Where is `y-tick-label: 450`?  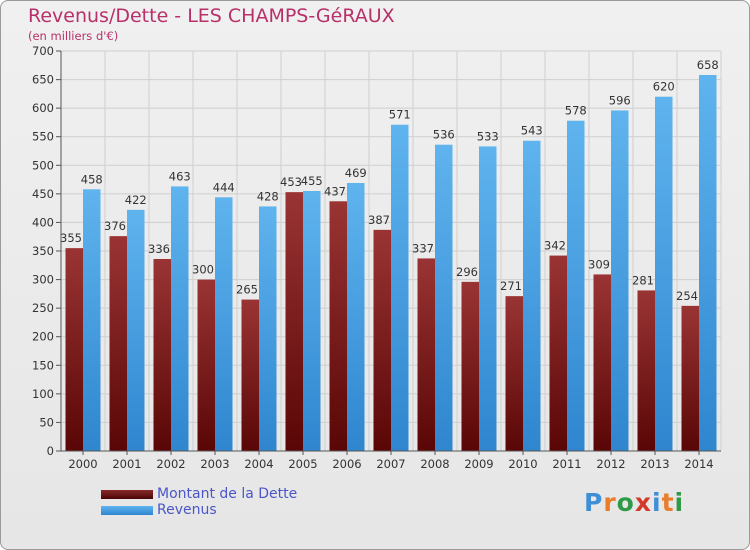 y-tick-label: 450 is located at coordinates (43, 194).